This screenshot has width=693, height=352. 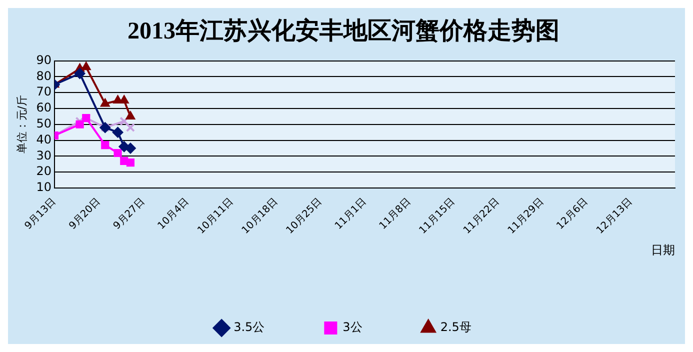 What do you see at coordinates (614, 216) in the screenshot?
I see `x-tick-label: 12月13日` at bounding box center [614, 216].